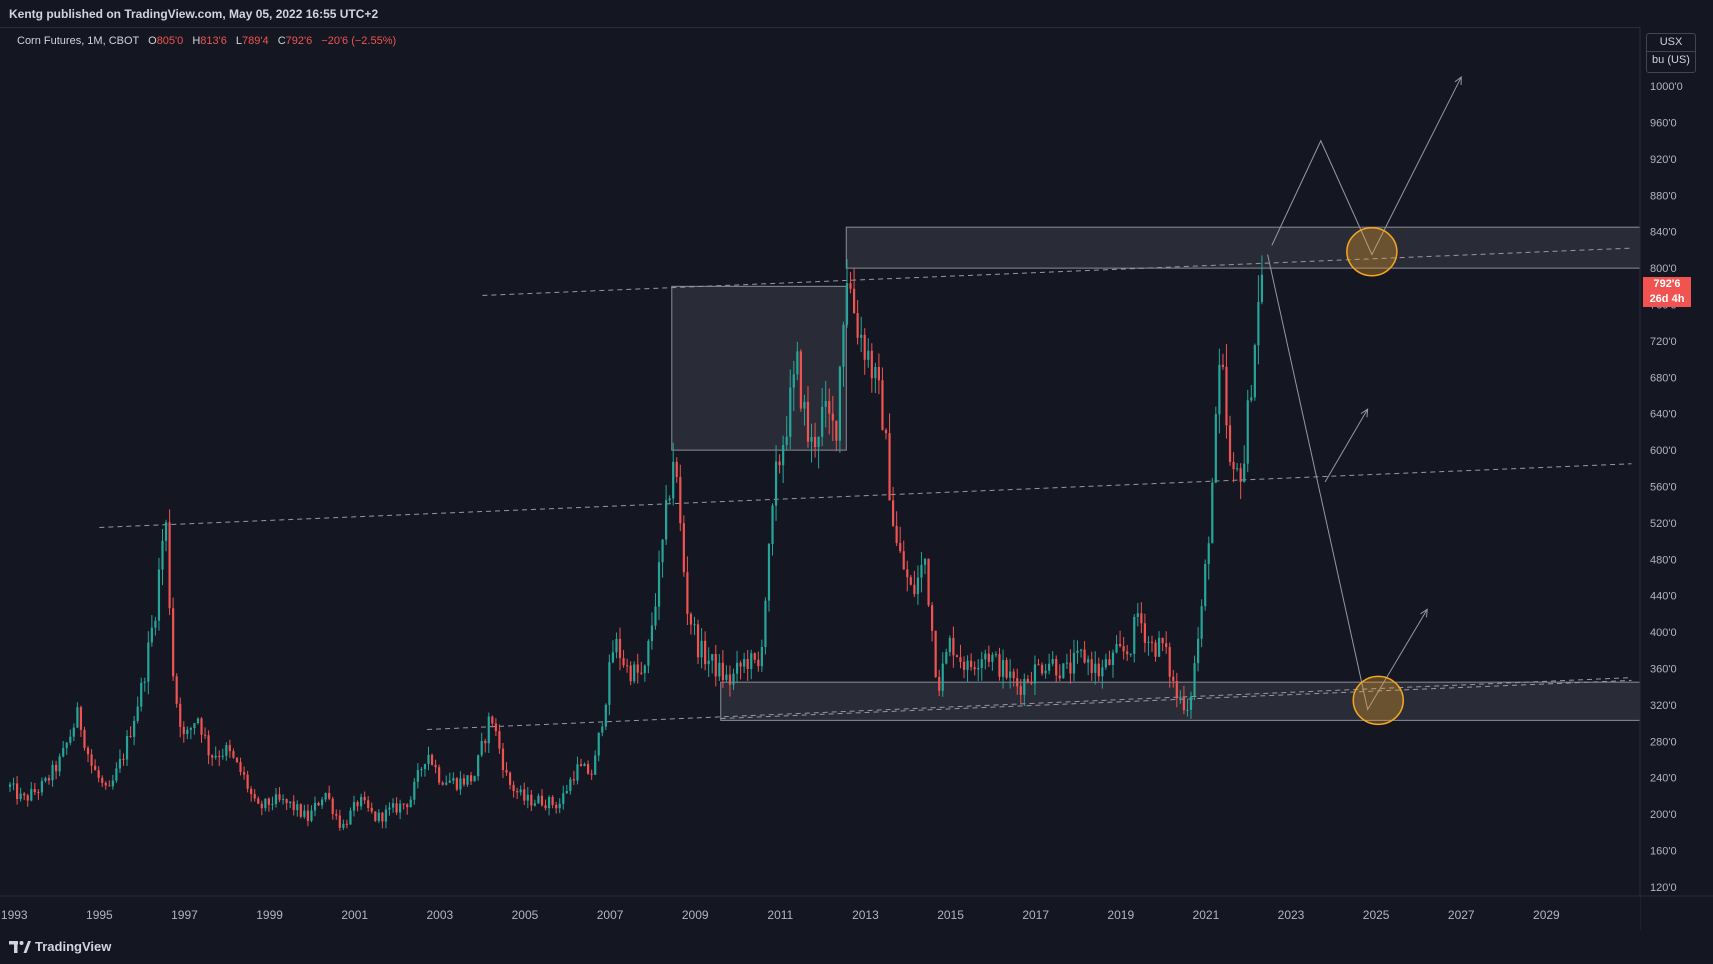 The image size is (1713, 964). Describe the element at coordinates (1206, 915) in the screenshot. I see `x-tick-label: 2021` at that location.